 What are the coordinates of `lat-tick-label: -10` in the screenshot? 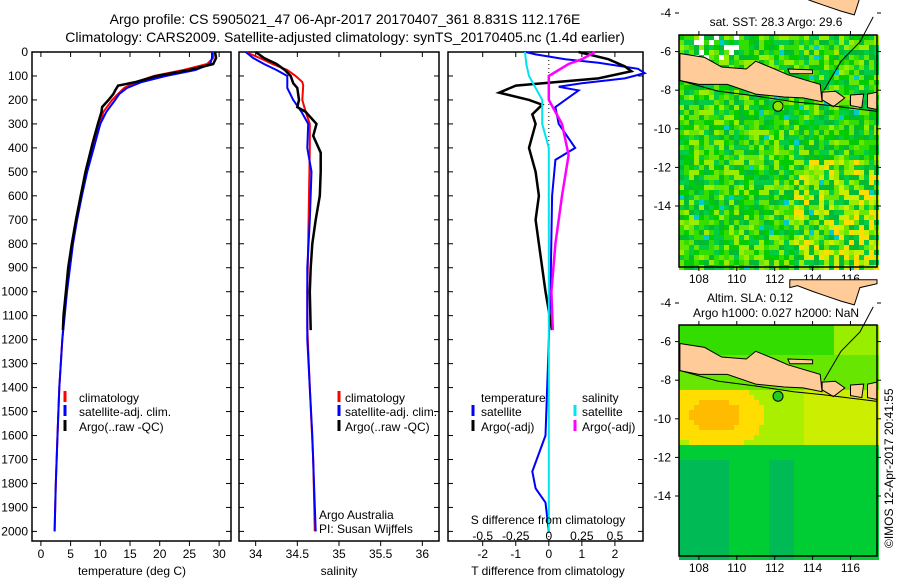 It's located at (663, 419).